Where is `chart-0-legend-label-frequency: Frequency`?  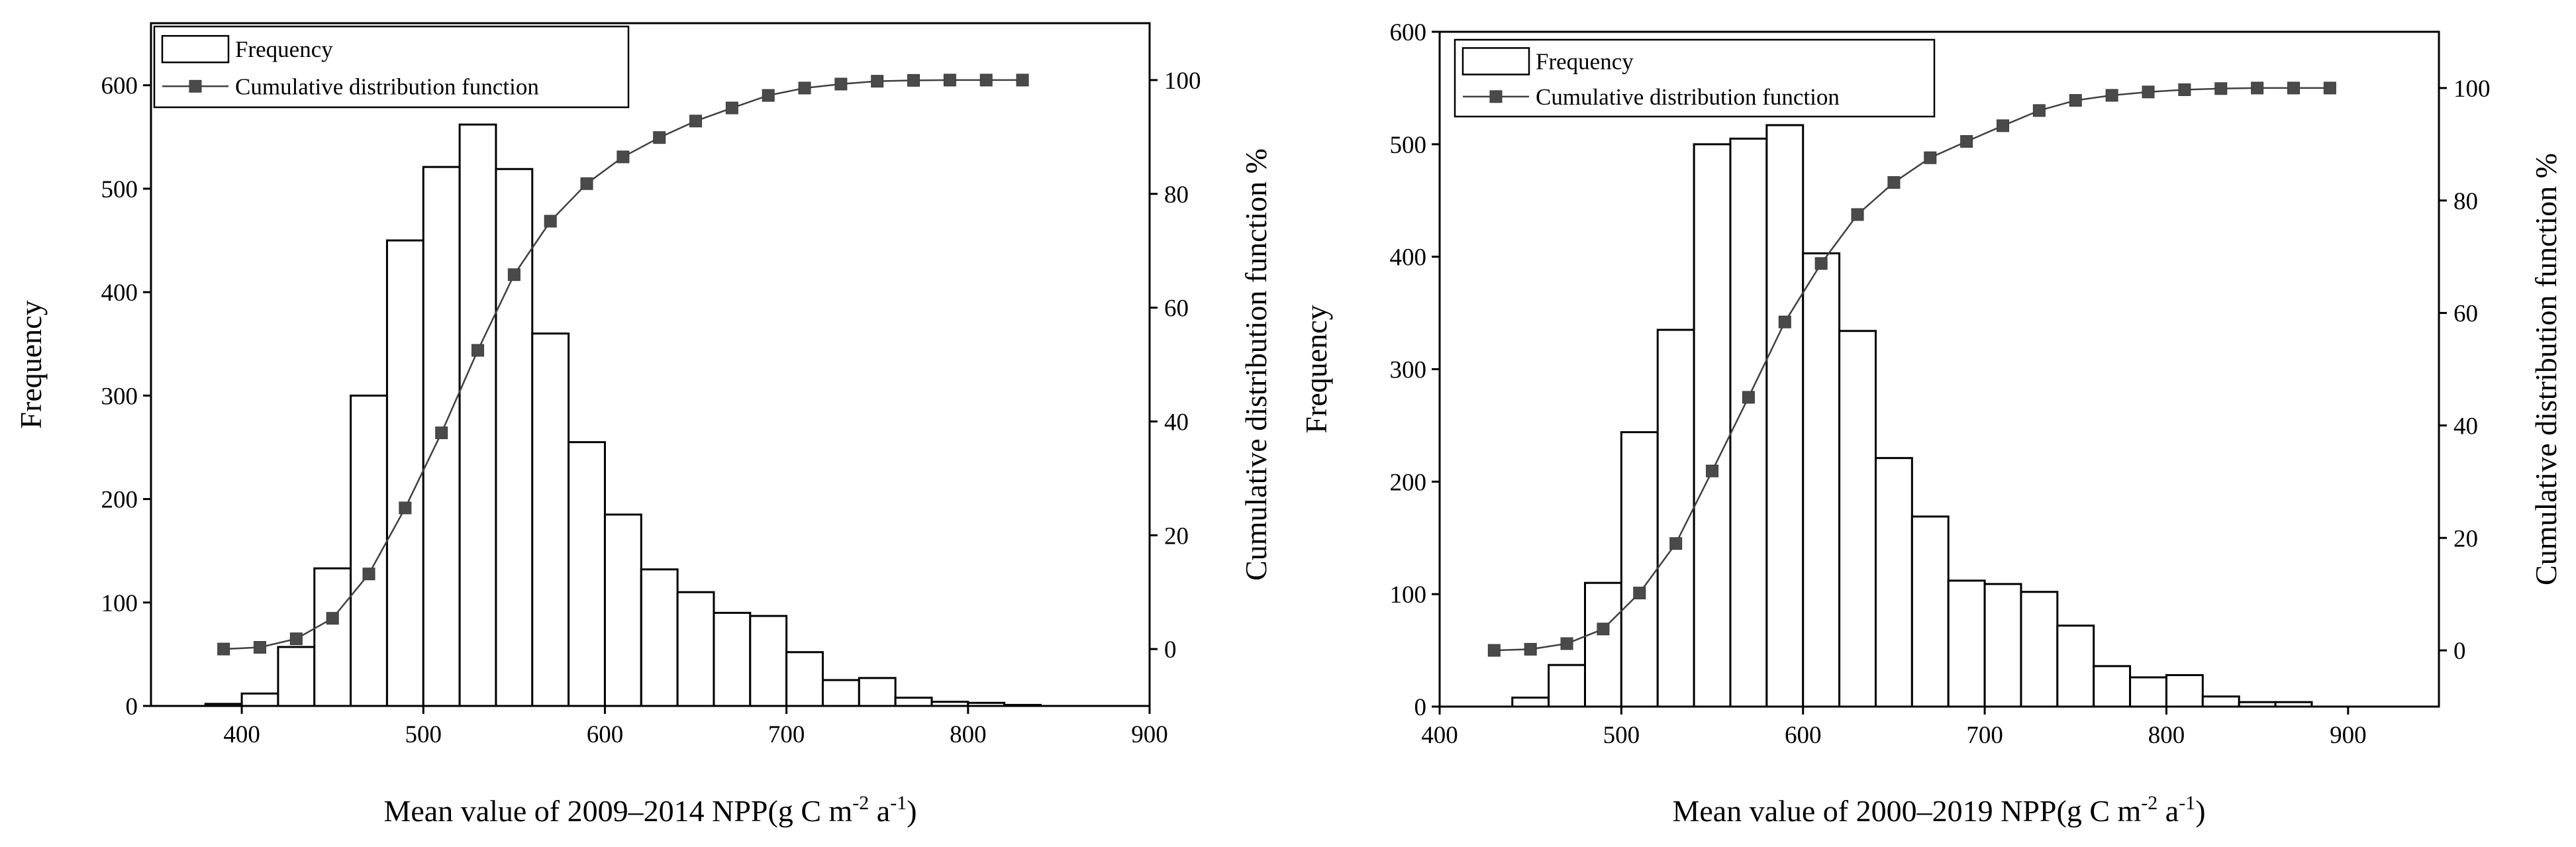
chart-0-legend-label-frequency: Frequency is located at coordinates (284, 49).